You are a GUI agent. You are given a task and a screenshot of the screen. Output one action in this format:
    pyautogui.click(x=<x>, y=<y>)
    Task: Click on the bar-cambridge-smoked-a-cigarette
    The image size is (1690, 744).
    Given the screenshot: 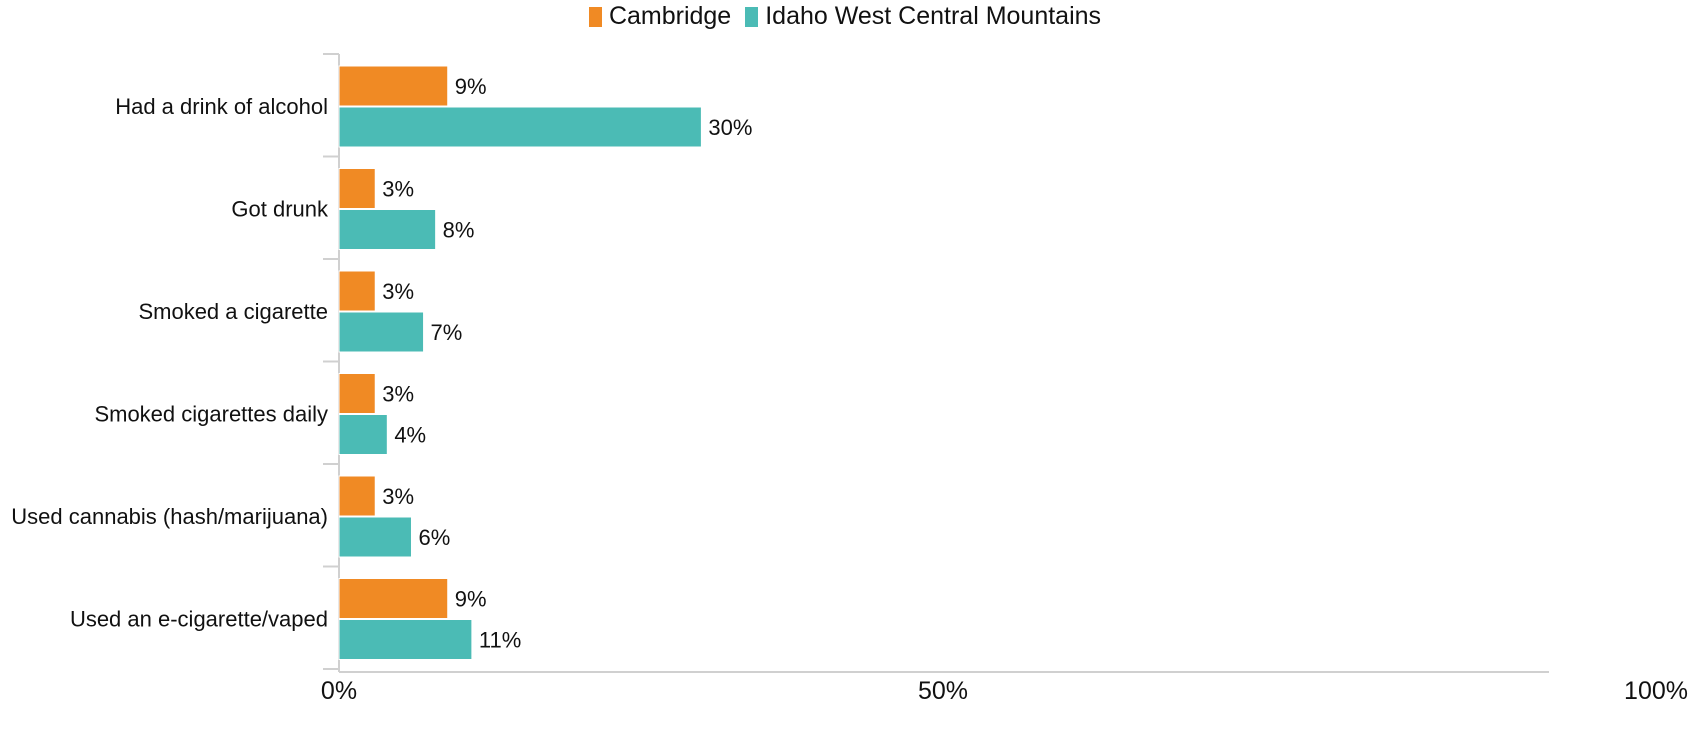 What is the action you would take?
    pyautogui.click(x=357, y=291)
    